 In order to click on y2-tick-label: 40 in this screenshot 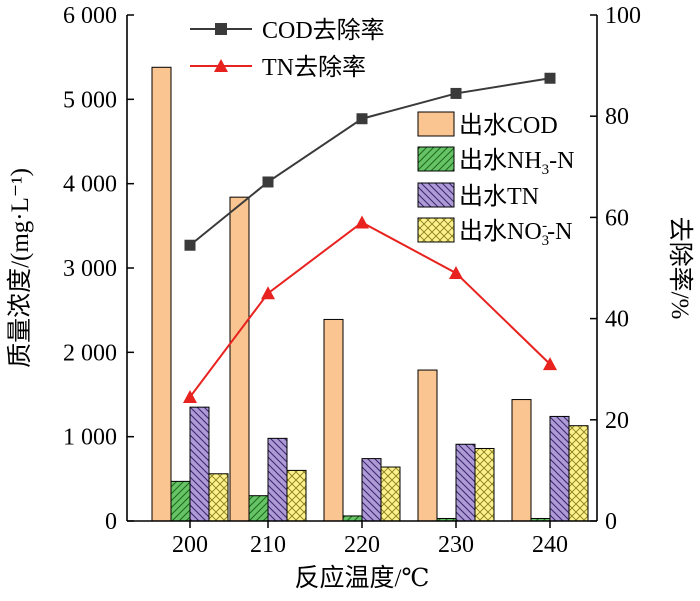, I will do `click(617, 320)`.